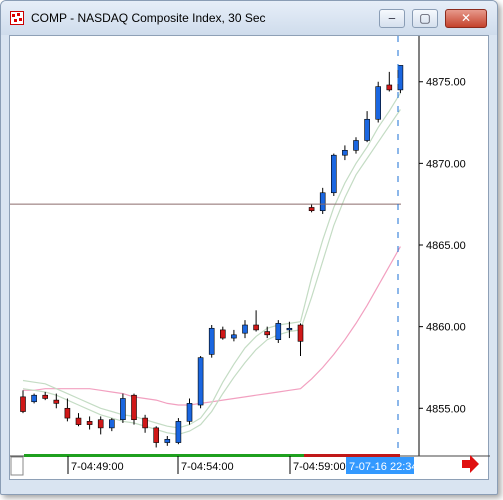 The height and width of the screenshot is (500, 503). Describe the element at coordinates (391, 467) in the screenshot. I see `cursor-time-label: 7-07-16 22:34:00` at that location.